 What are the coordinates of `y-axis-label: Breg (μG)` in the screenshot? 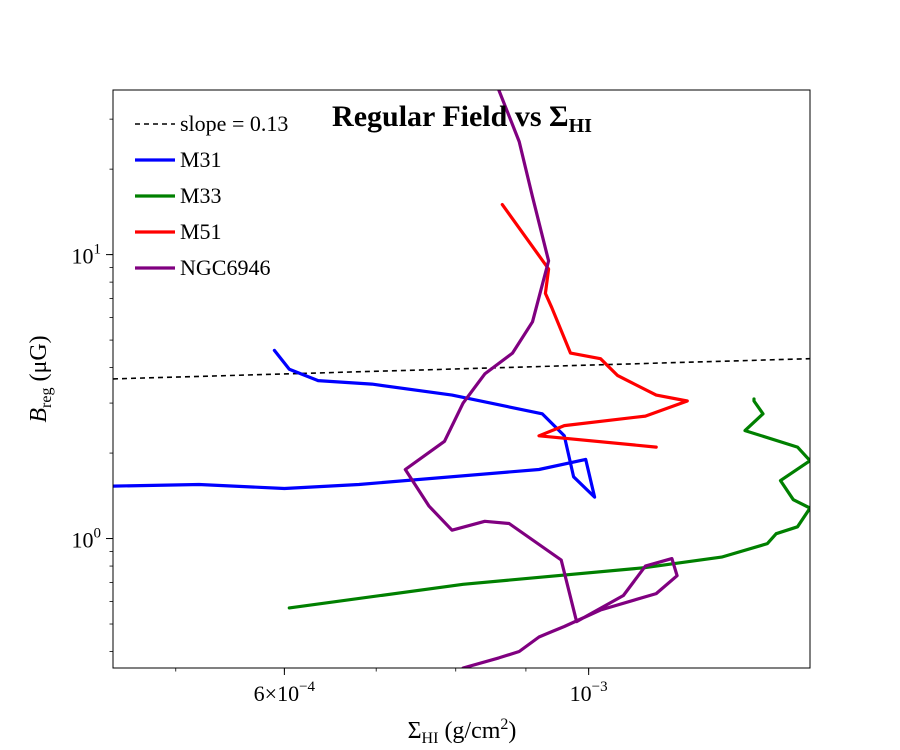 It's located at (40, 378).